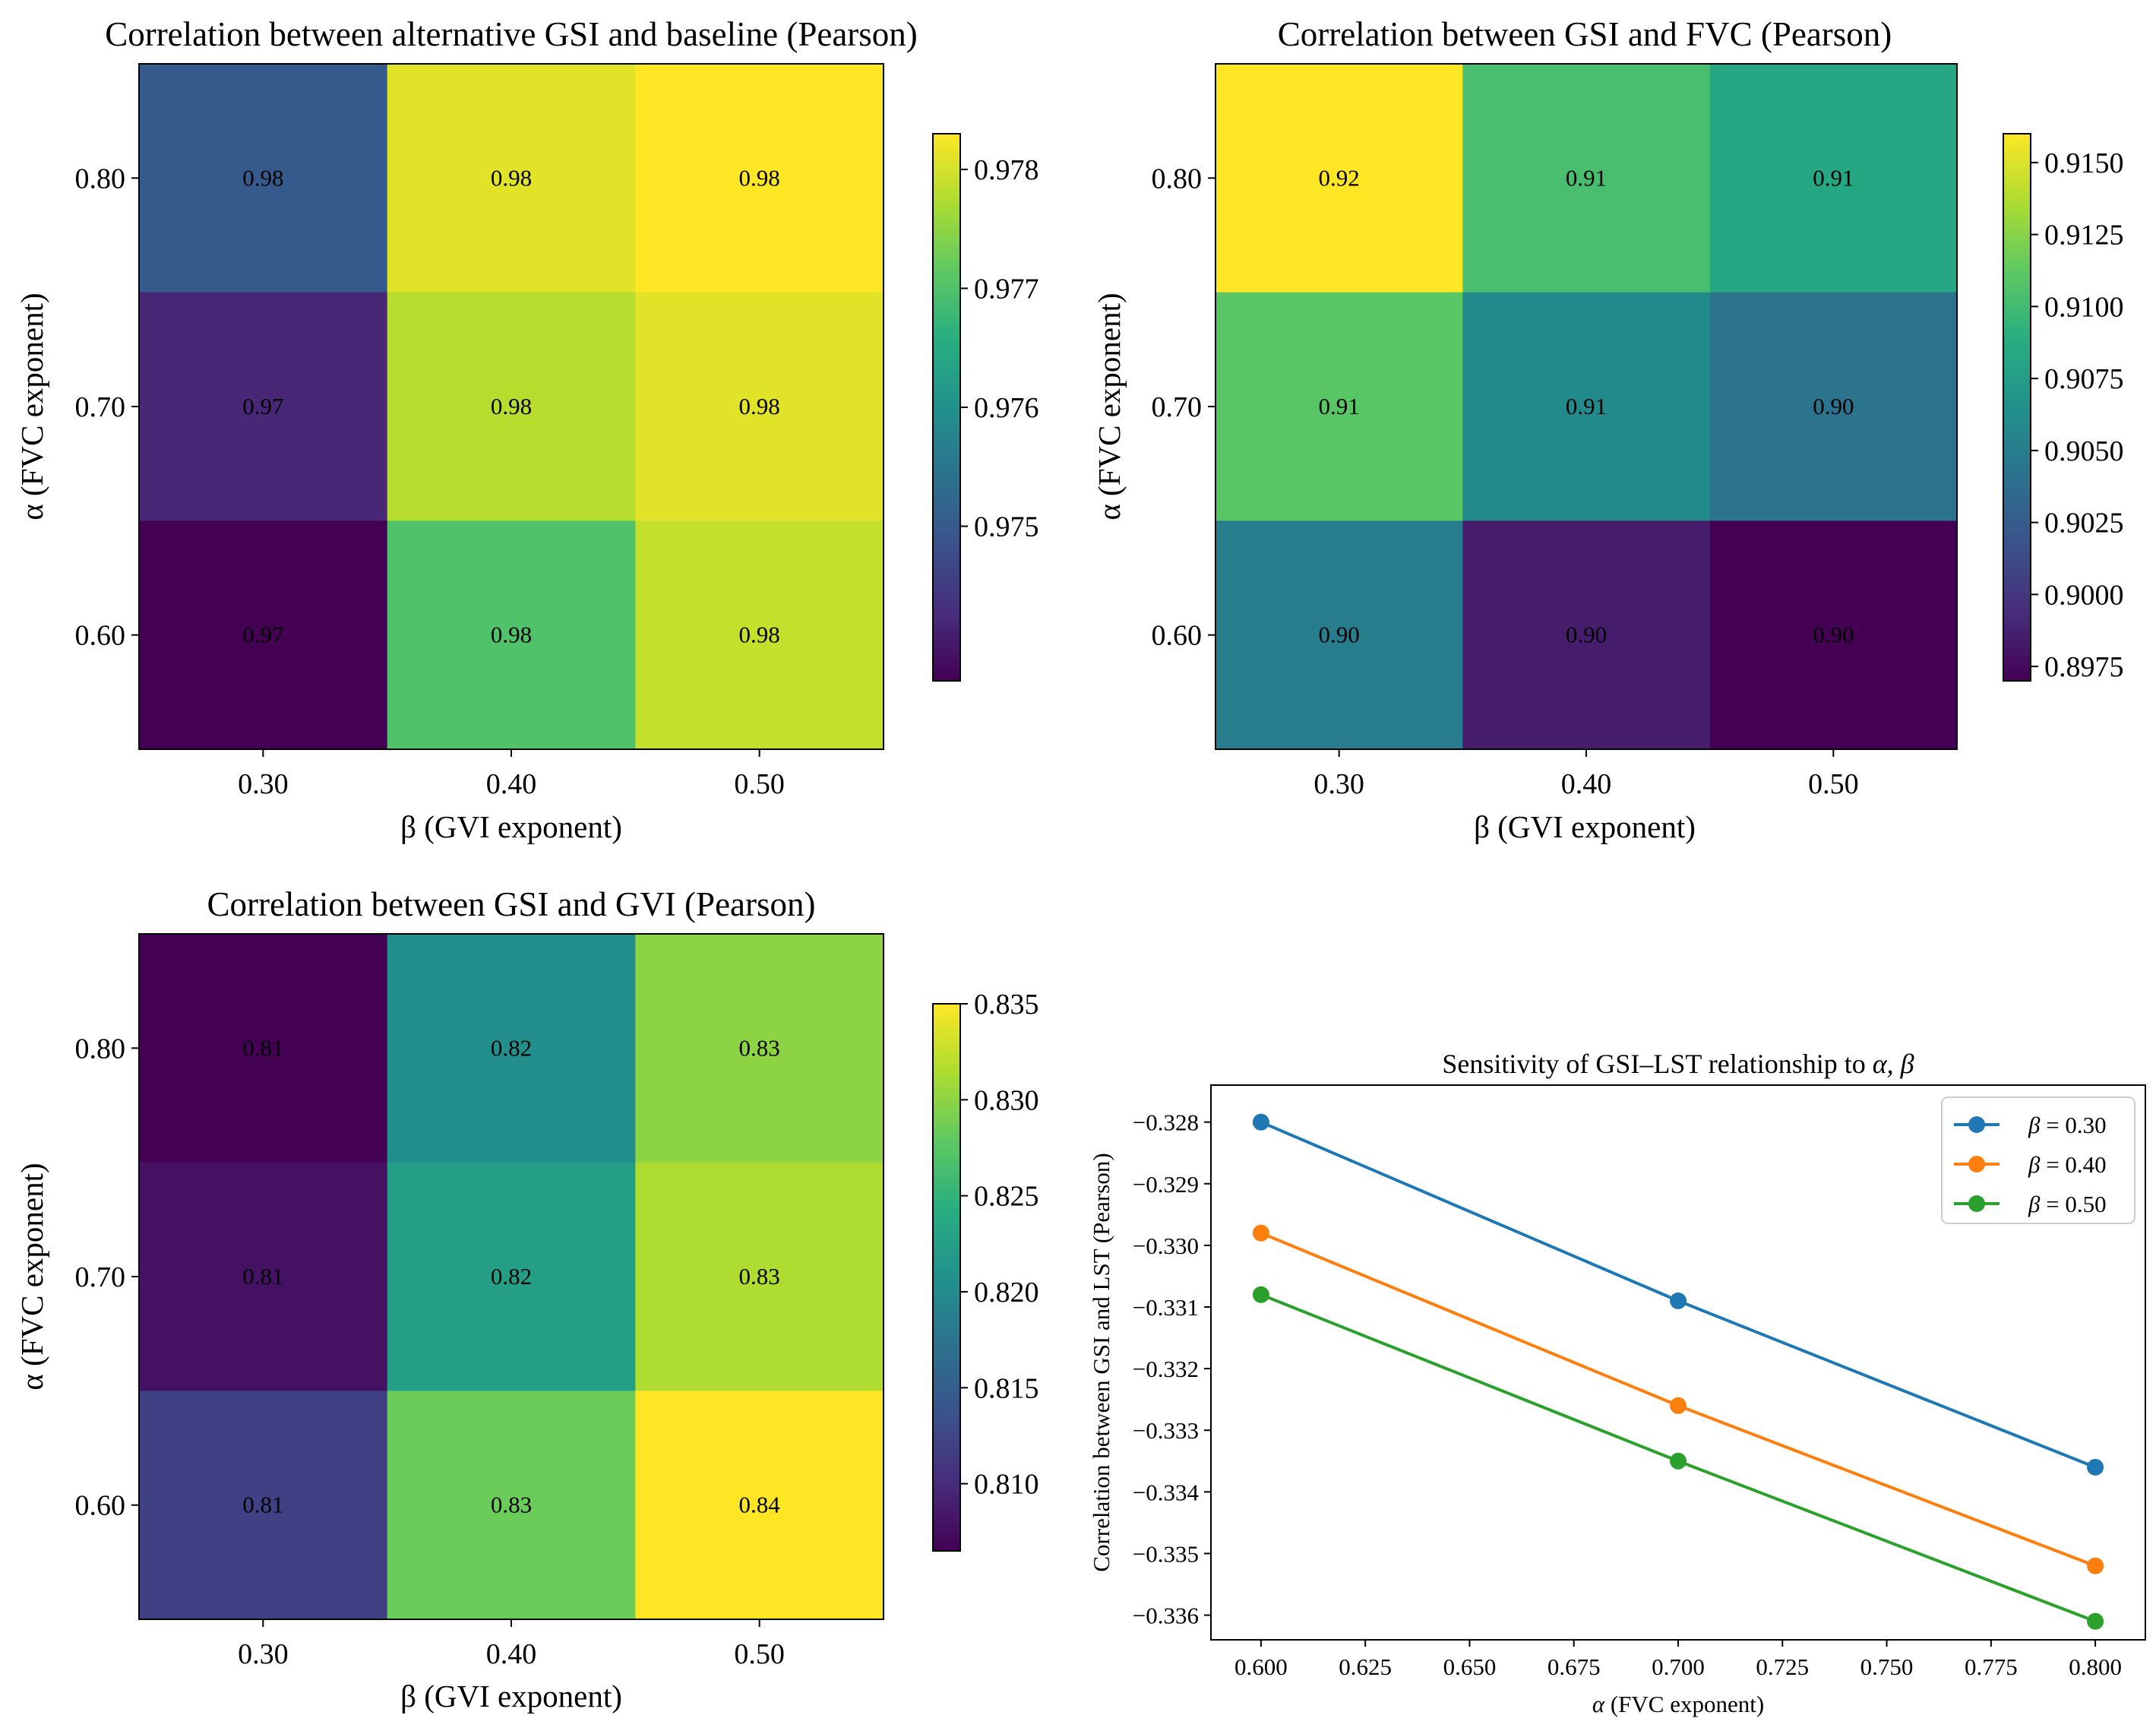  Describe the element at coordinates (1166, 1492) in the screenshot. I see `y-tick-label: −0.334` at that location.